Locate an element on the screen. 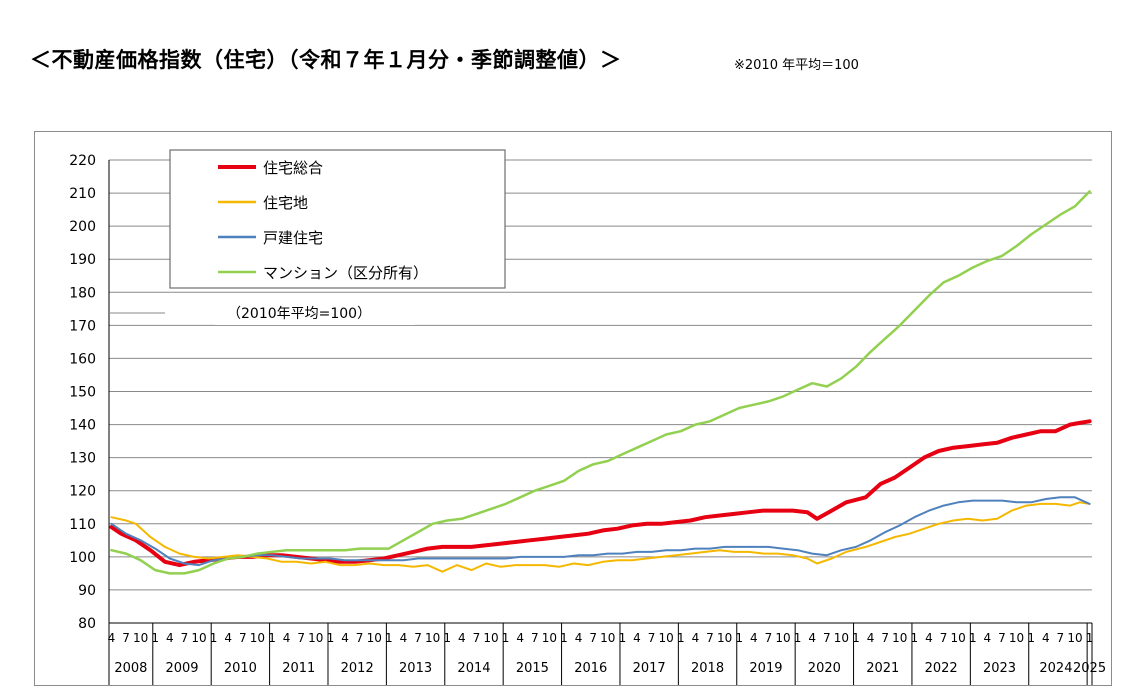 The height and width of the screenshot is (699, 1128). y-tick-label: 190 is located at coordinates (82, 260).